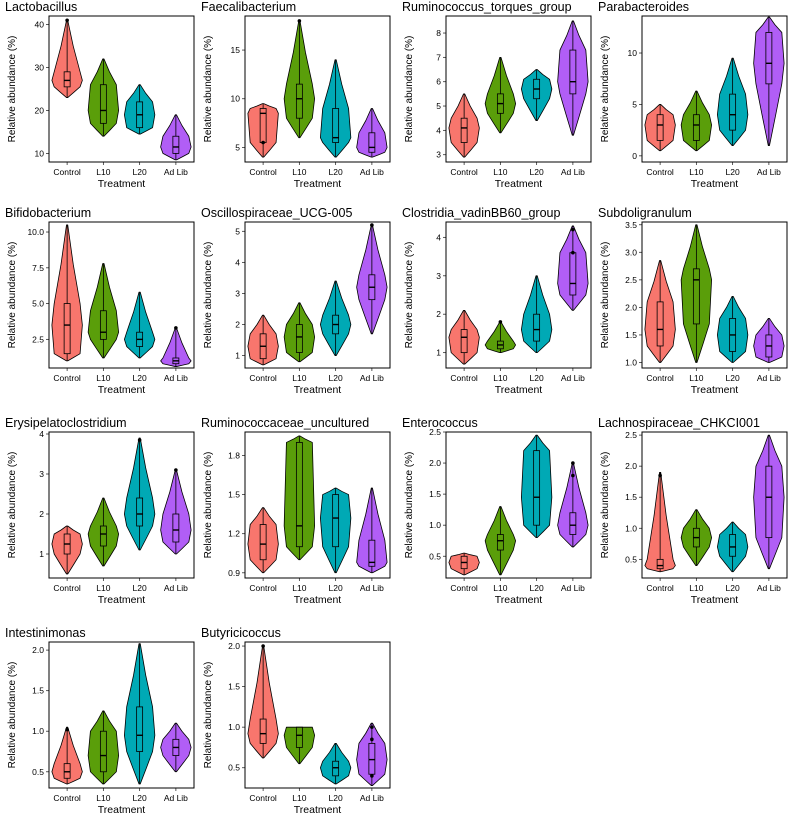 This screenshot has height=814, width=794. Describe the element at coordinates (66, 423) in the screenshot. I see `panel-title: Erysipelatoclostridium` at that location.